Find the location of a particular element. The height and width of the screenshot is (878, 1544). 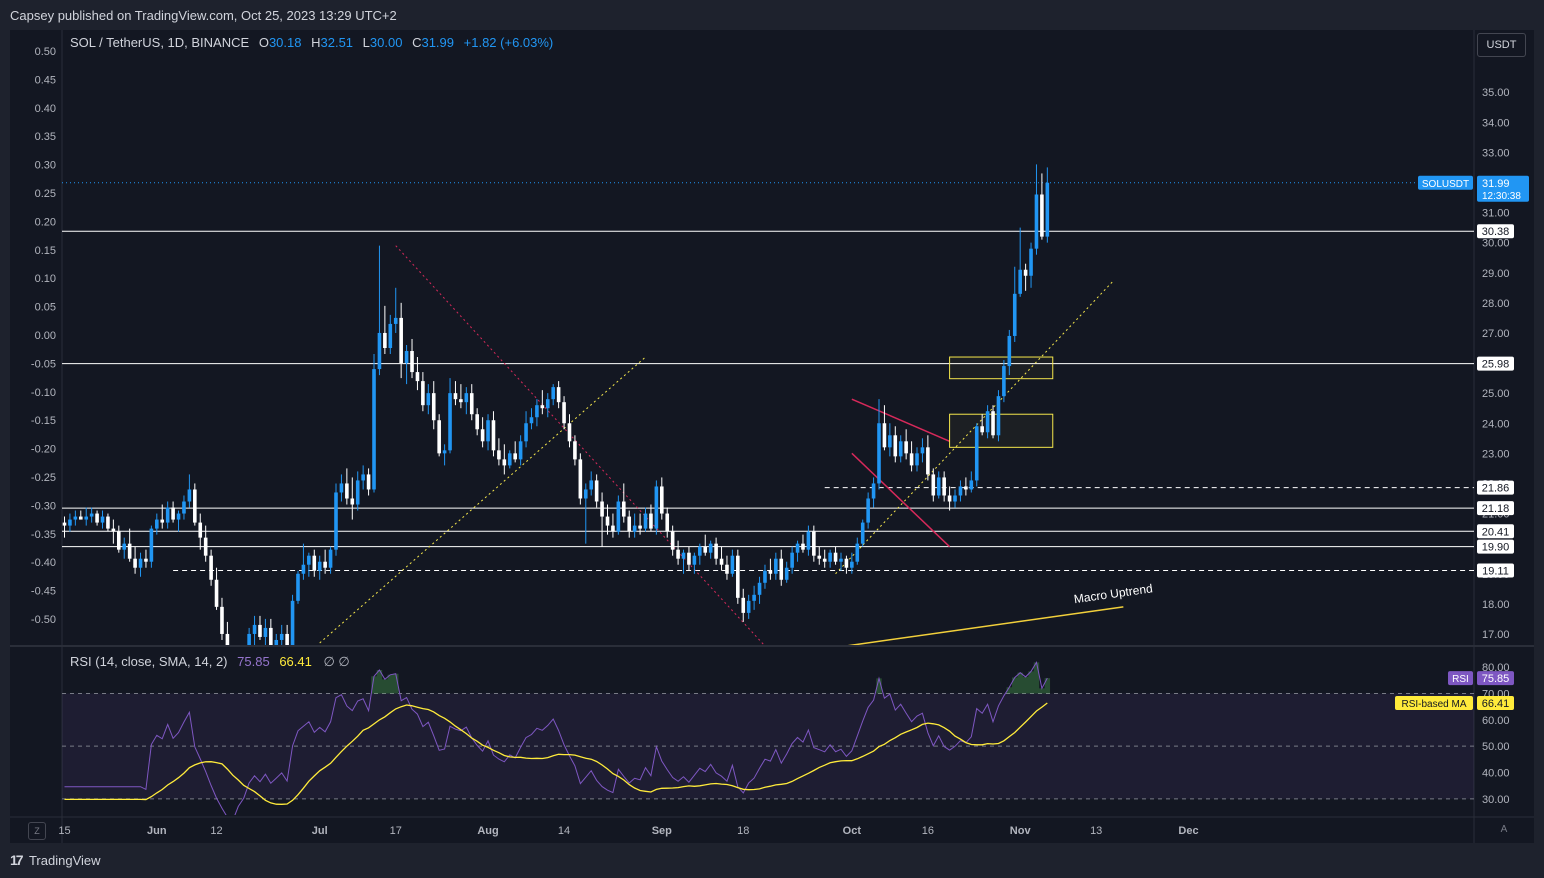

currency-button: USDT is located at coordinates (1501, 45).